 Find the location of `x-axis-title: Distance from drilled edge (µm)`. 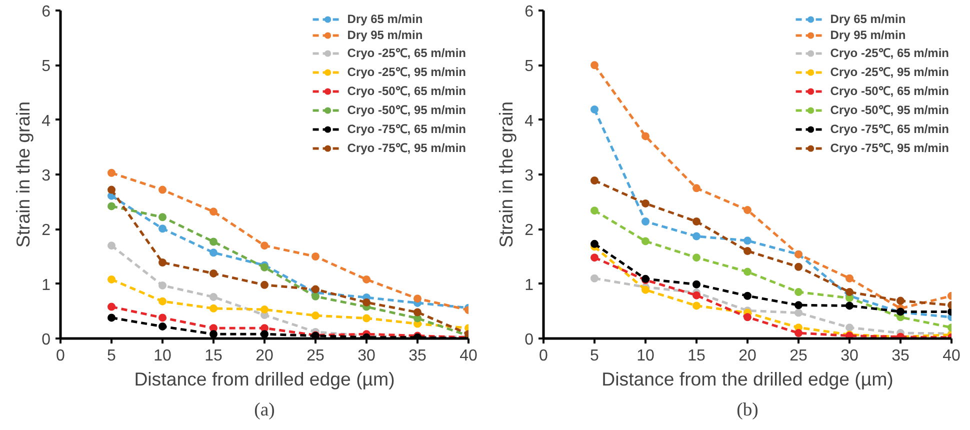

x-axis-title: Distance from drilled edge (µm) is located at coordinates (264, 379).